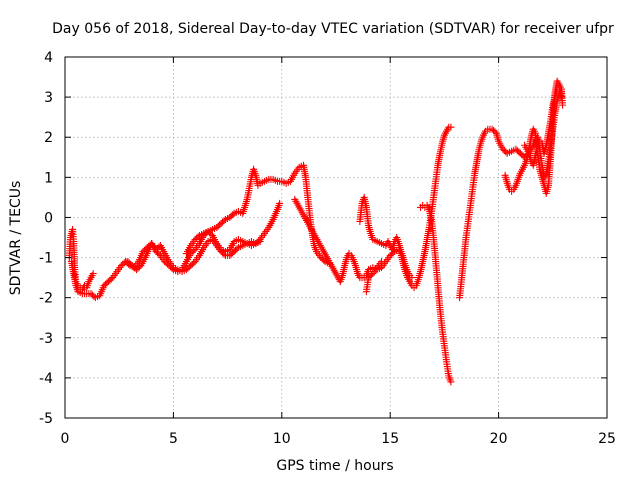 This screenshot has height=480, width=640. I want to click on y-tick-label: -5, so click(46, 419).